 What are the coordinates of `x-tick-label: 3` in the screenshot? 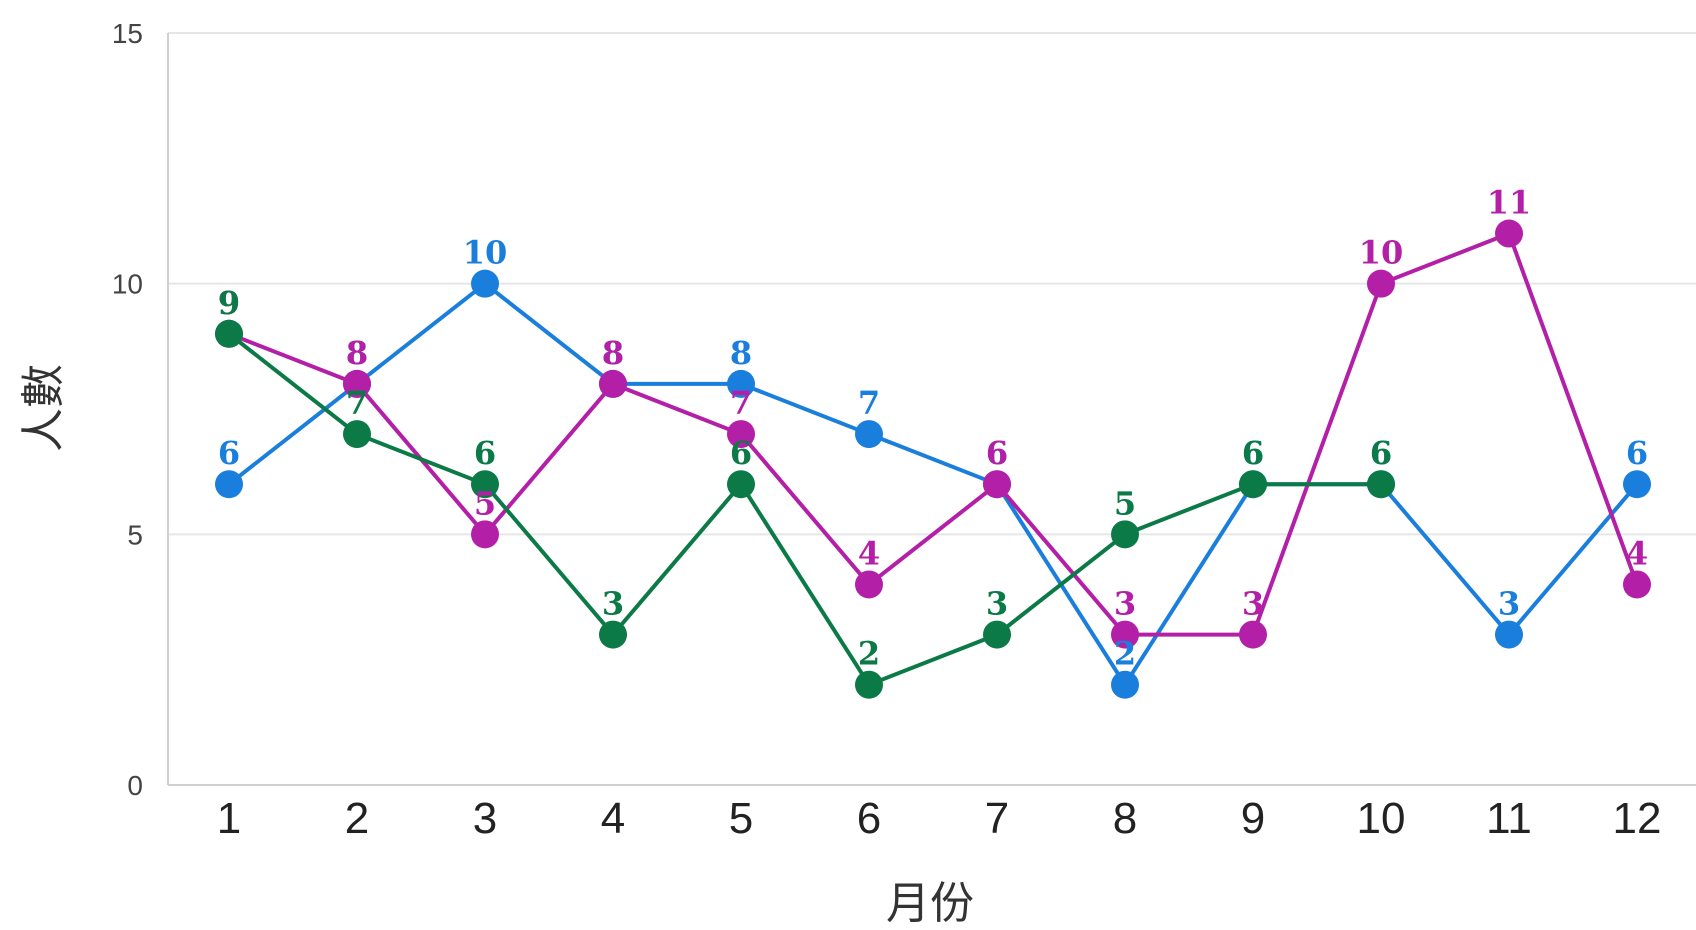 It's located at (485, 818).